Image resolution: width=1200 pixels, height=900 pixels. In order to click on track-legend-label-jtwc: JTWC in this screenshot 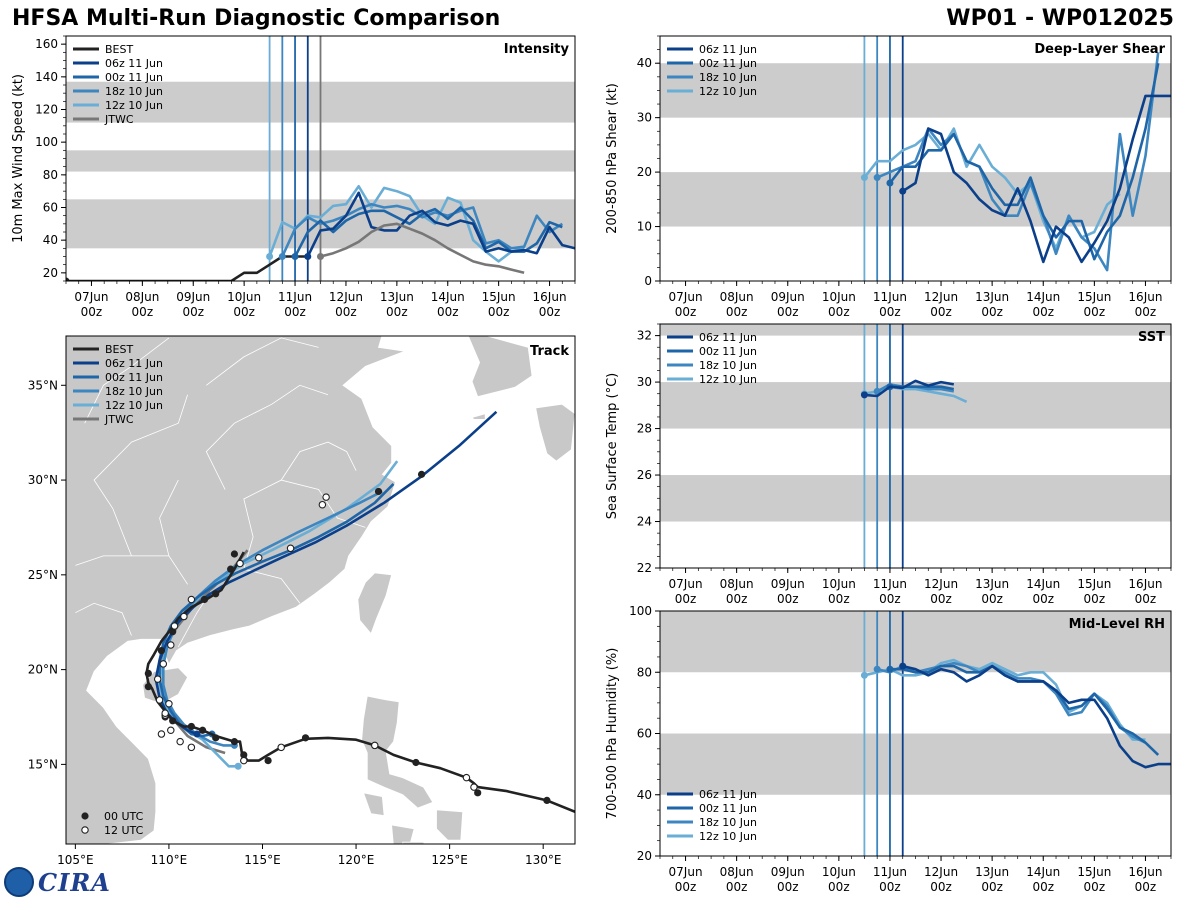, I will do `click(119, 419)`.